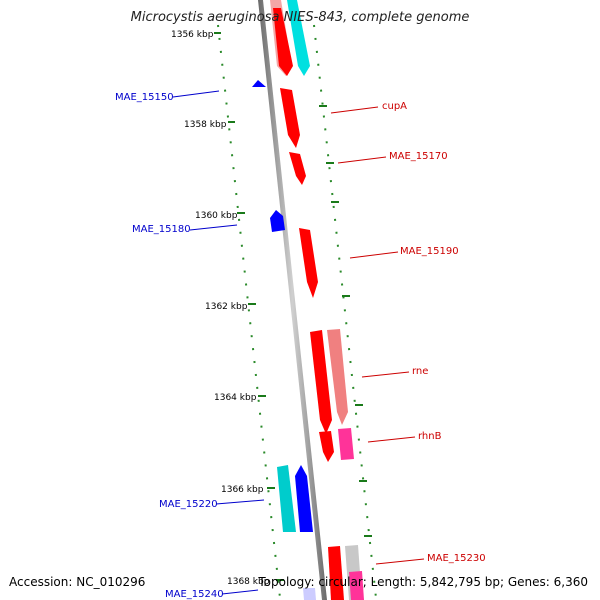  What do you see at coordinates (290, 118) in the screenshot?
I see `gene-cupA` at bounding box center [290, 118].